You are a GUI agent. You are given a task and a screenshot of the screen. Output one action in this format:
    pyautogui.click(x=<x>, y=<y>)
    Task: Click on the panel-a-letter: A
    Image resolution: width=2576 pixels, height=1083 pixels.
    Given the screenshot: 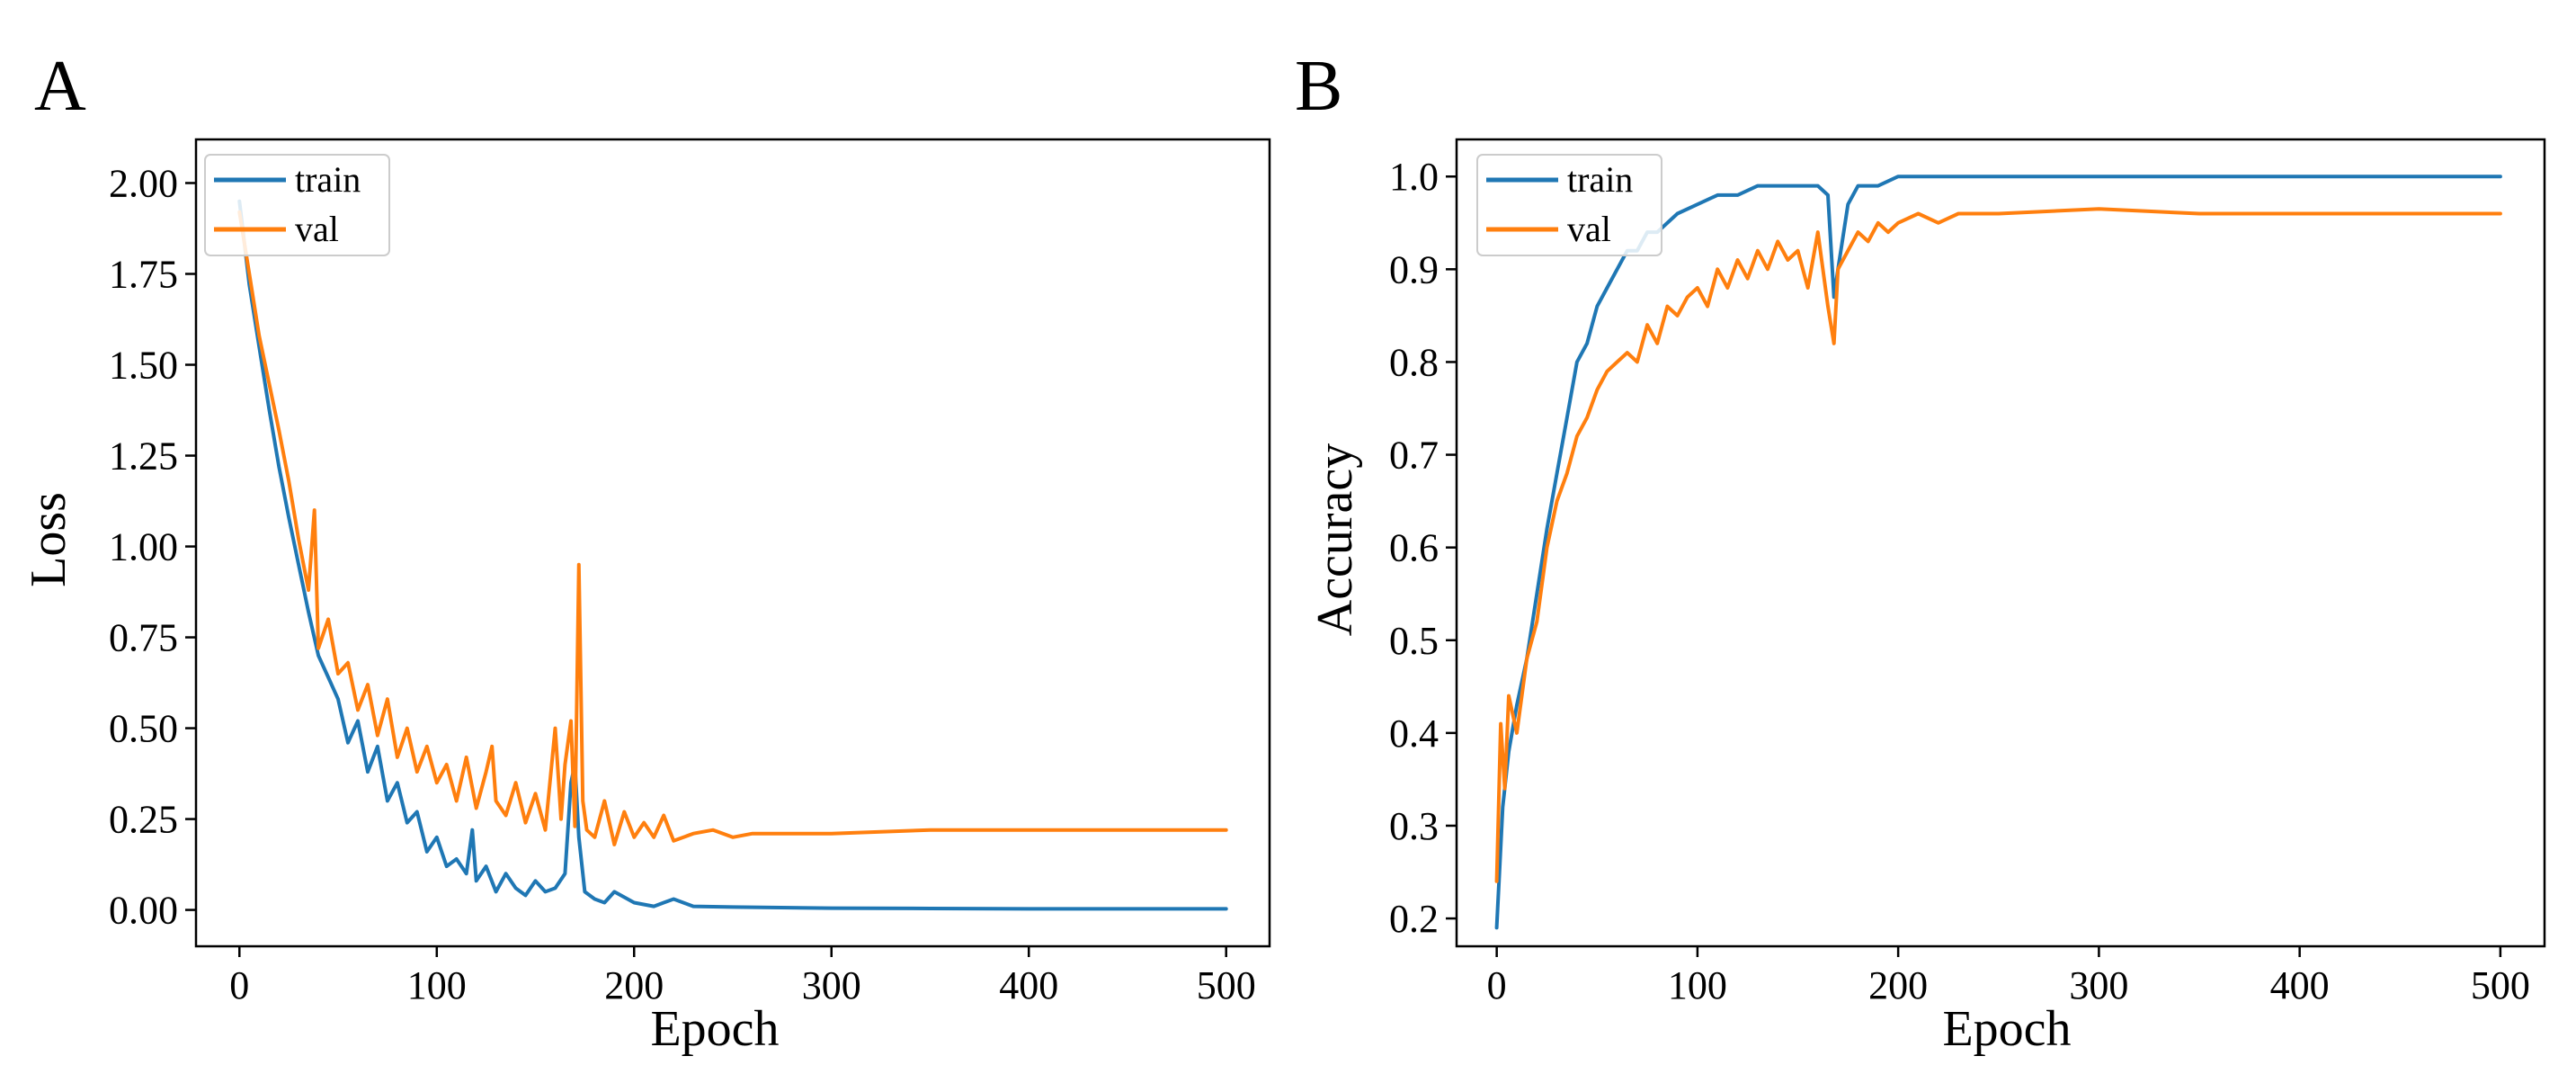 What is the action you would take?
    pyautogui.click(x=60, y=86)
    